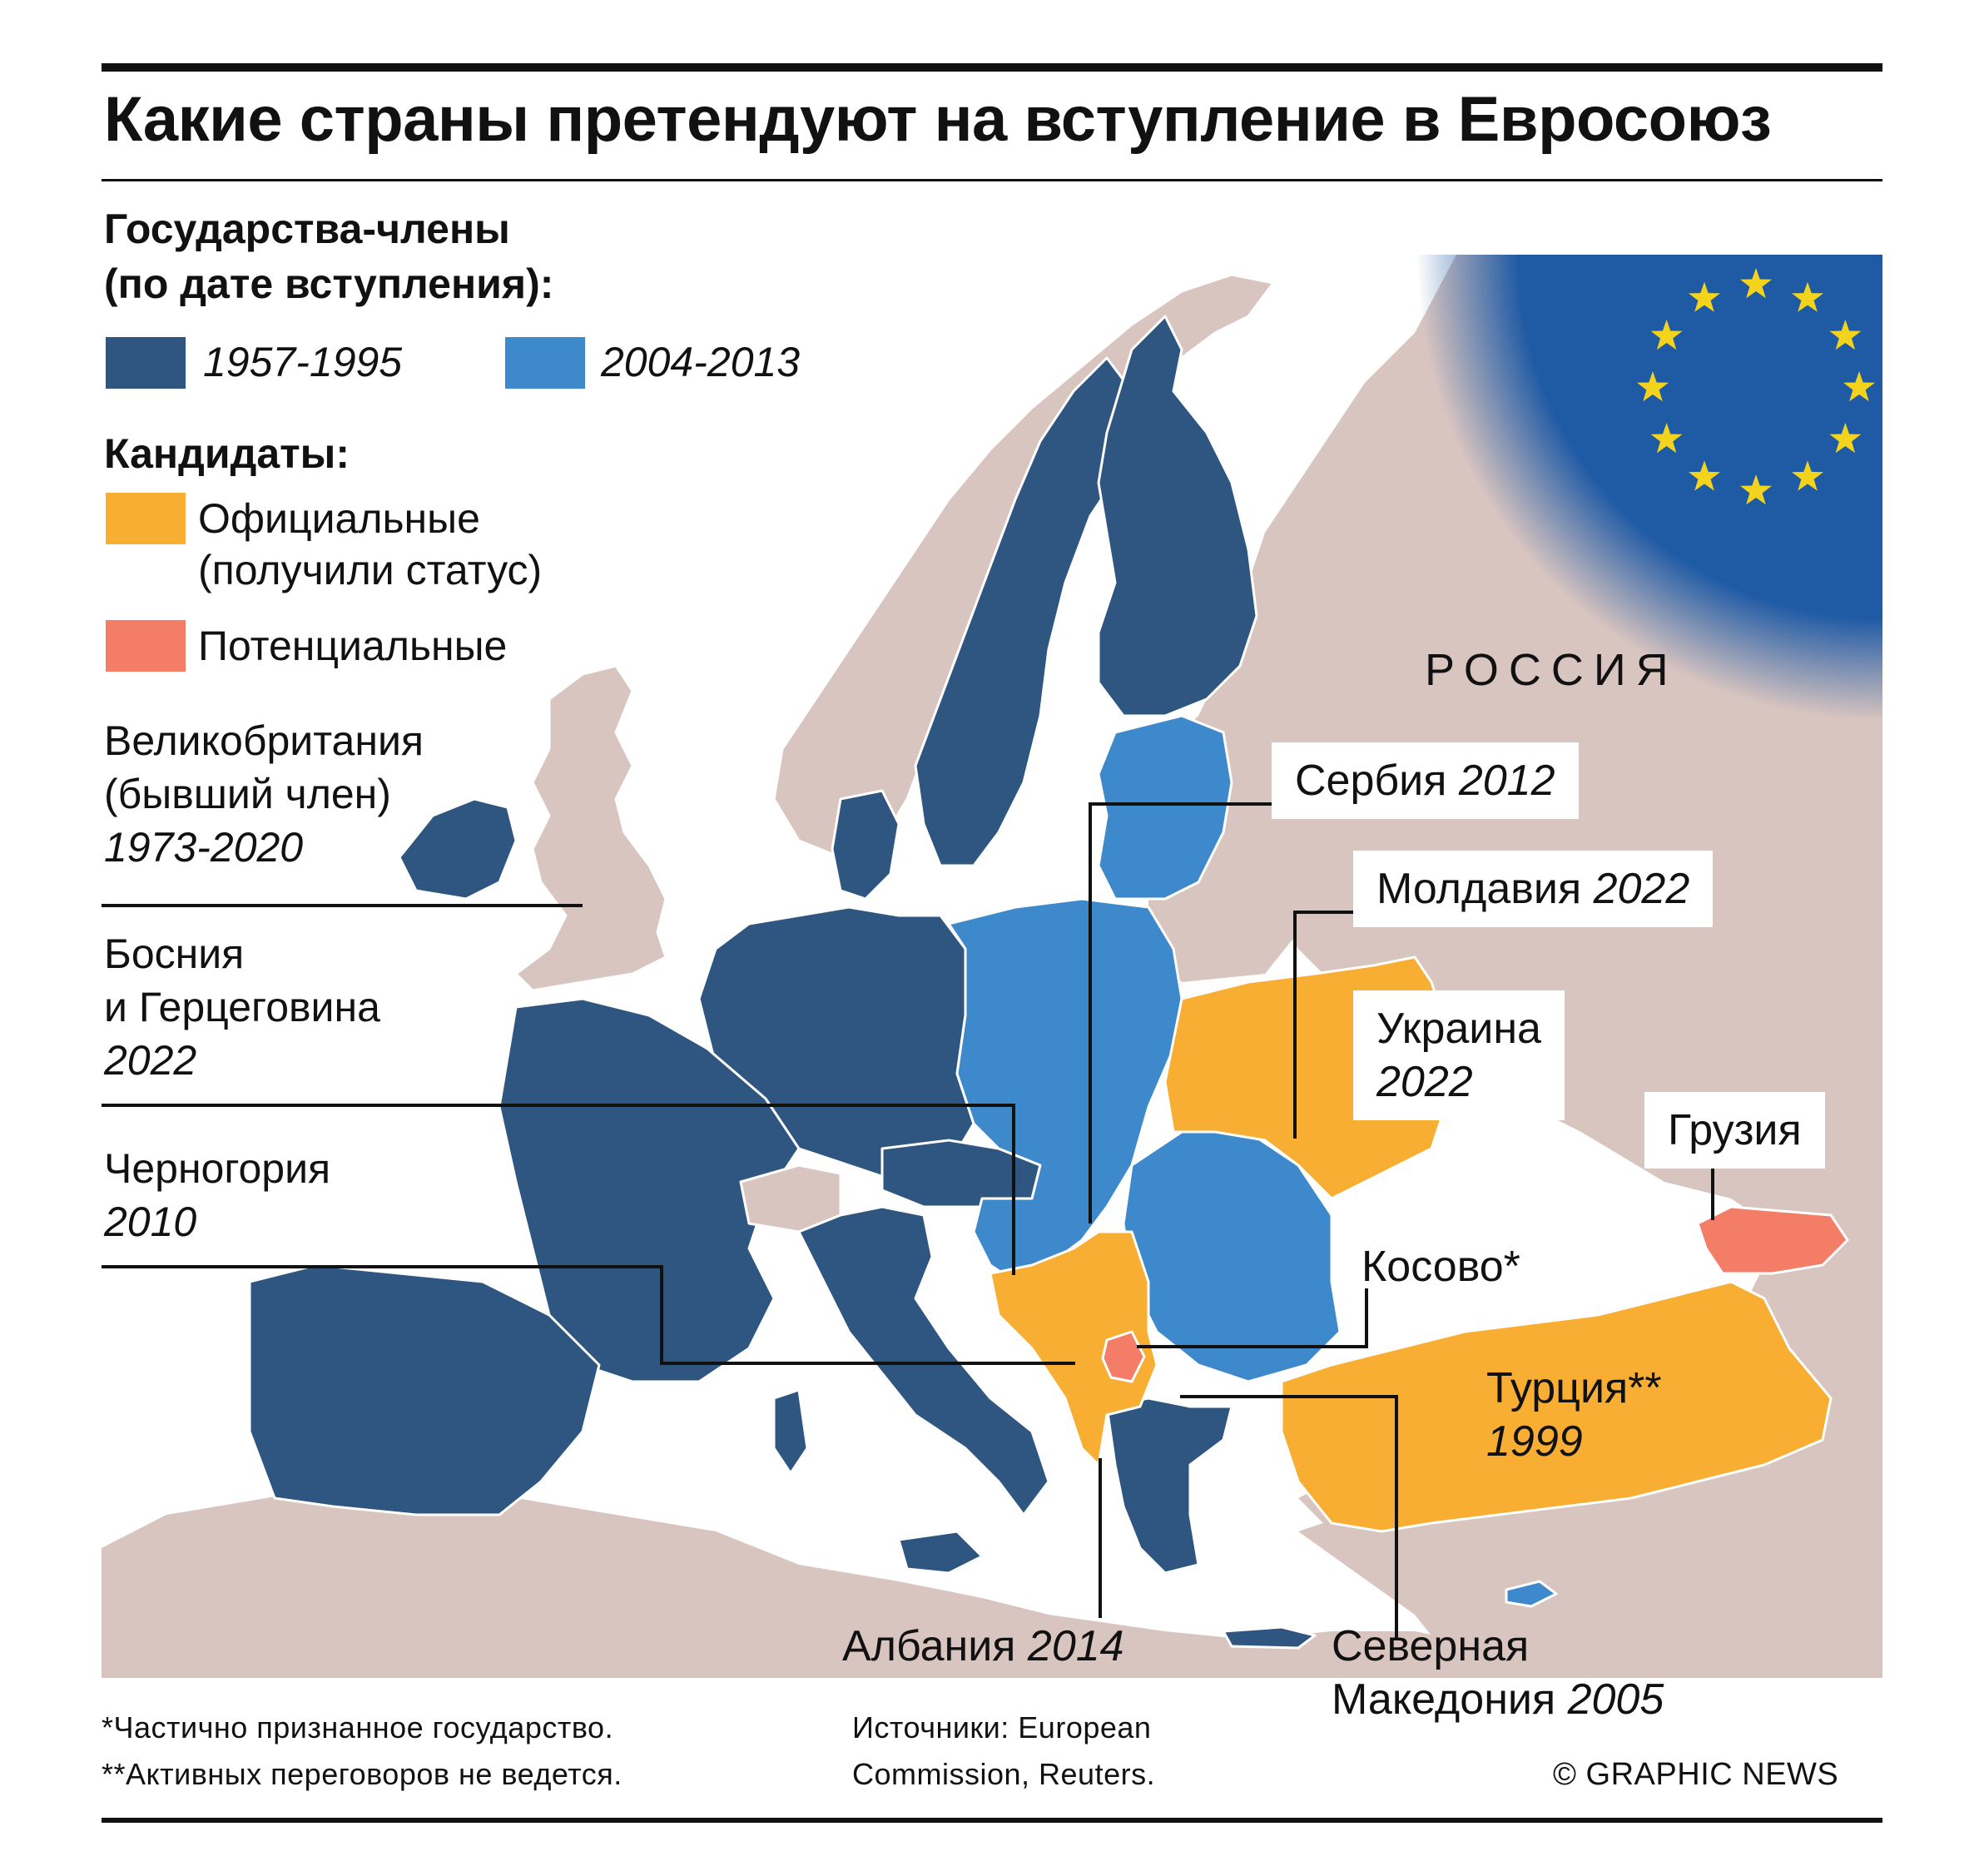  I want to click on sicily, so click(940, 1552).